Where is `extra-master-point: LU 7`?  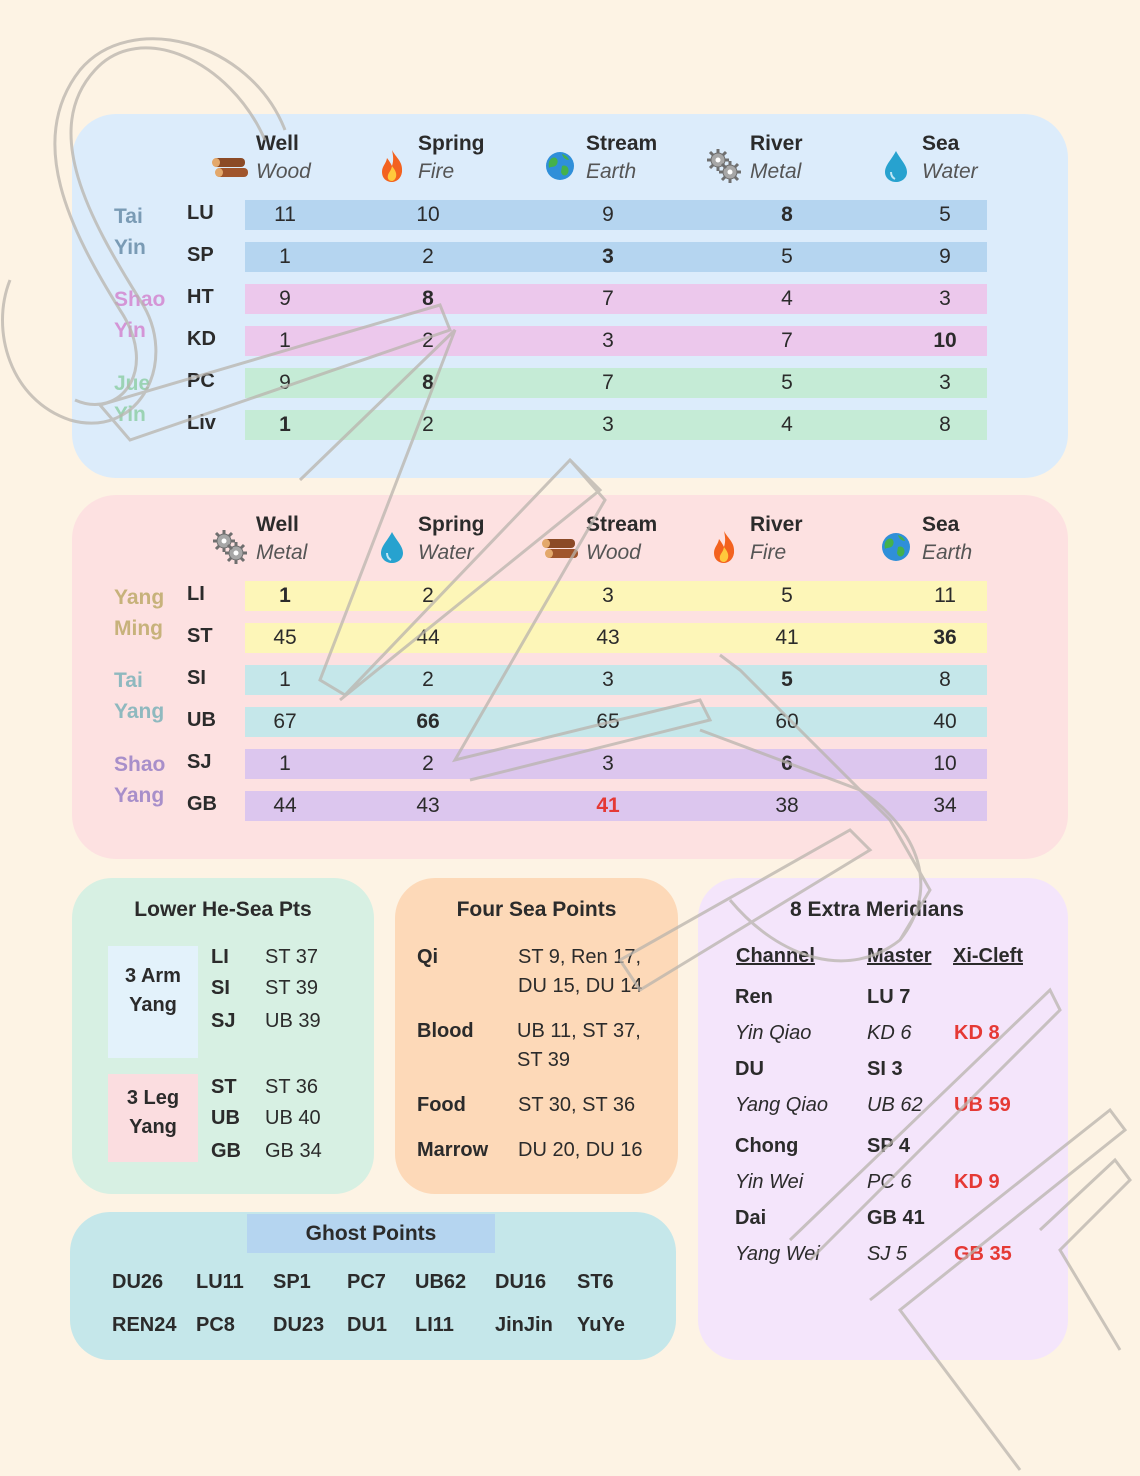 extra-master-point: LU 7 is located at coordinates (889, 997).